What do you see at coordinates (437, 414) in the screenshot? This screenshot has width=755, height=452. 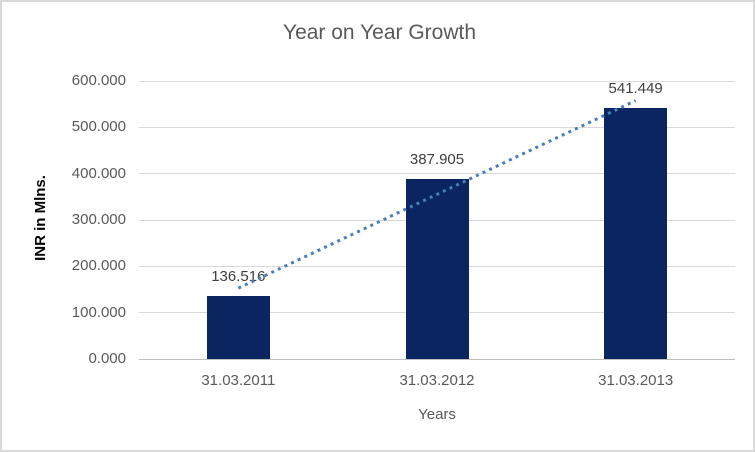 I see `x-axis-title: Years` at bounding box center [437, 414].